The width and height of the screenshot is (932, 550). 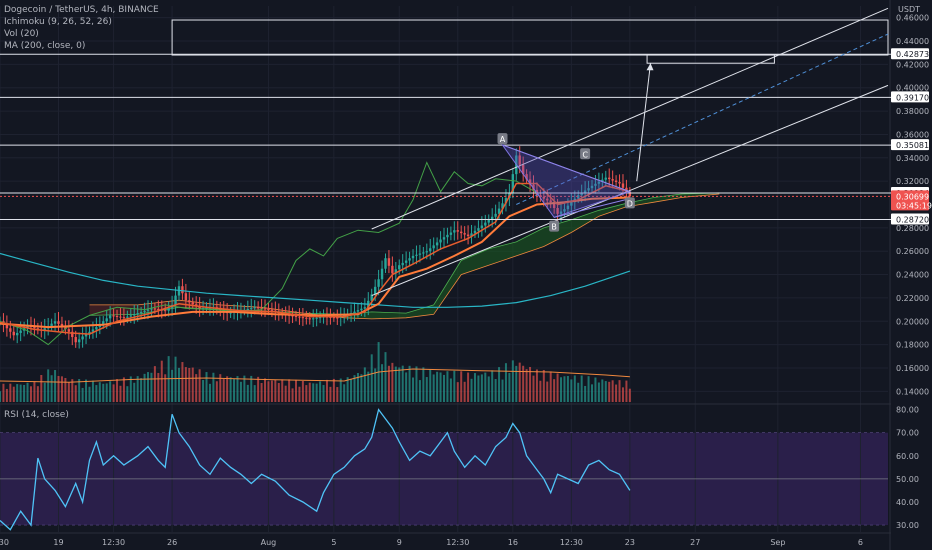 What do you see at coordinates (36, 415) in the screenshot?
I see `rsi-legend: RSI (14, close)` at bounding box center [36, 415].